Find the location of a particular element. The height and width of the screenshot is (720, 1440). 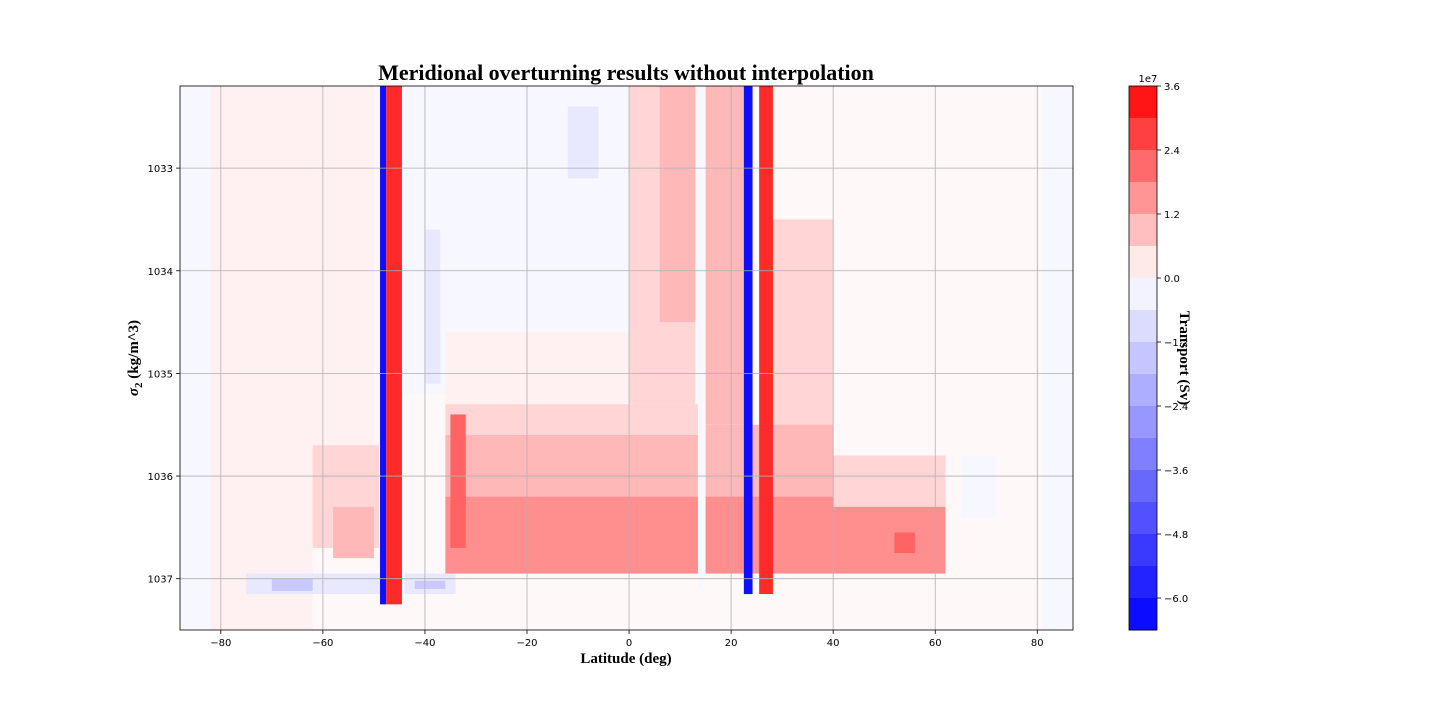

colorbar-ticks: 3.6 2.4 1.2 0.0 −1.2 −2.4 −3.6 −4.8 −6.0 is located at coordinates (1172, 343).